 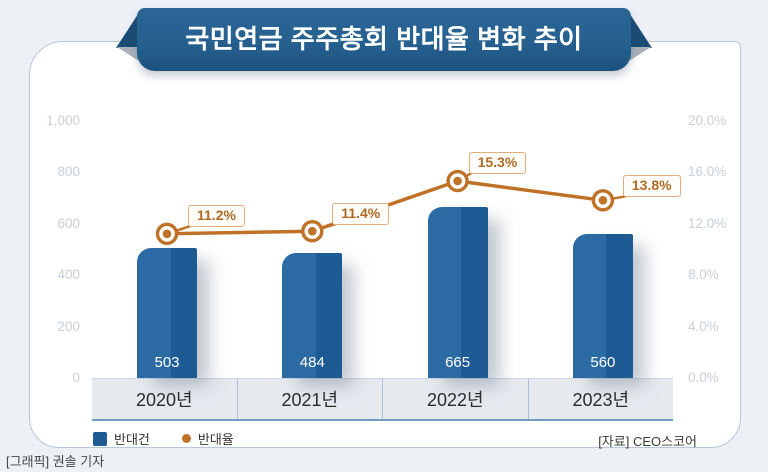 I want to click on right-axis-tick: 8.0%, so click(x=703, y=274).